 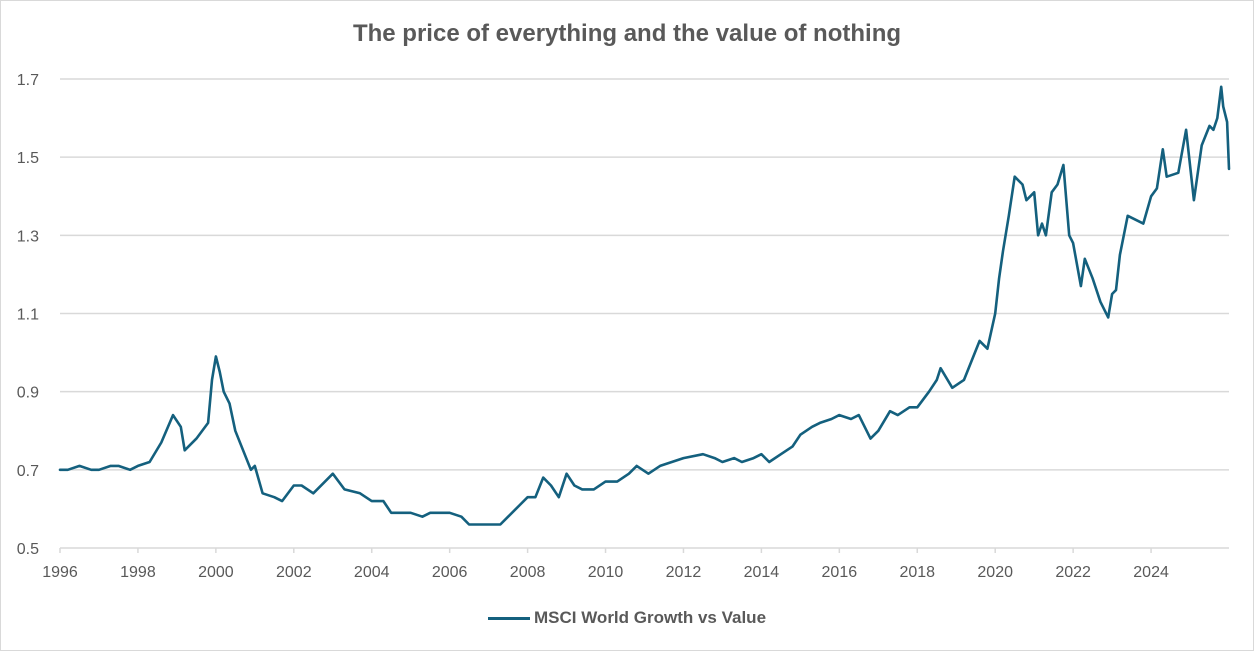 What do you see at coordinates (28, 236) in the screenshot?
I see `y-tick-label: 1.3` at bounding box center [28, 236].